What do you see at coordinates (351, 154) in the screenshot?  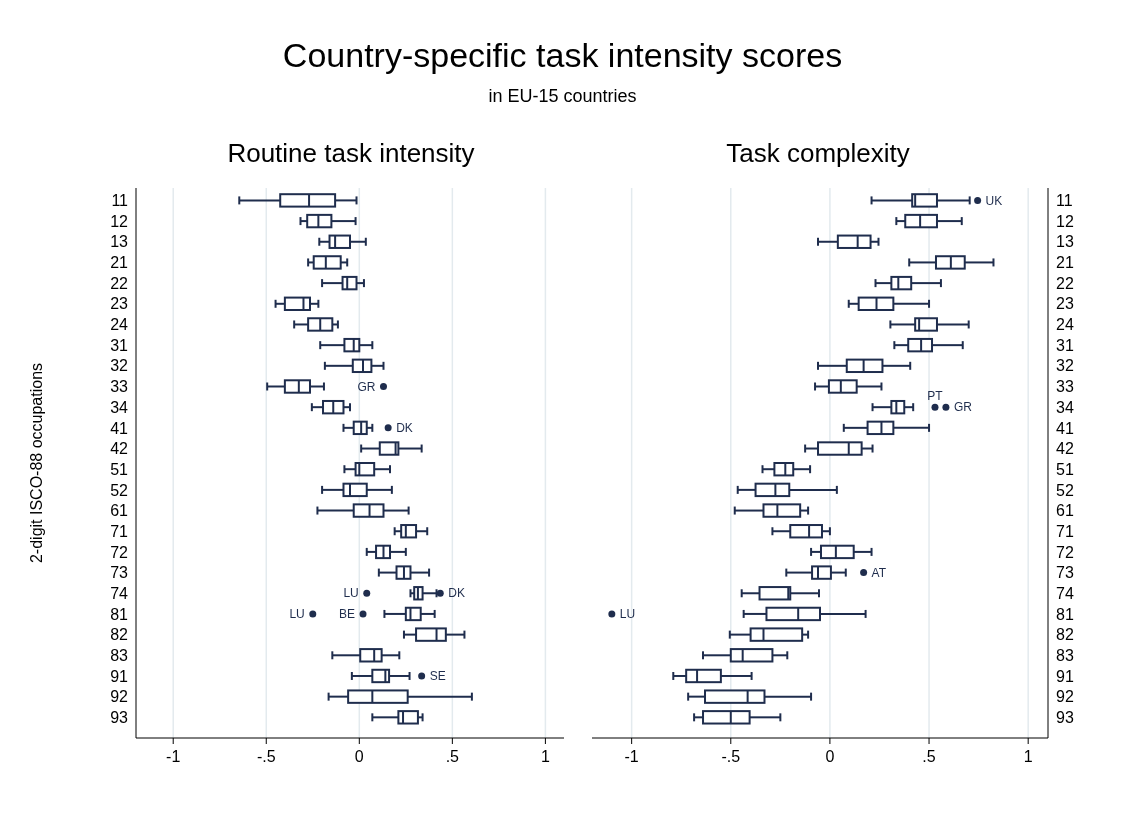 I see `chart-title: Routine task intensity` at bounding box center [351, 154].